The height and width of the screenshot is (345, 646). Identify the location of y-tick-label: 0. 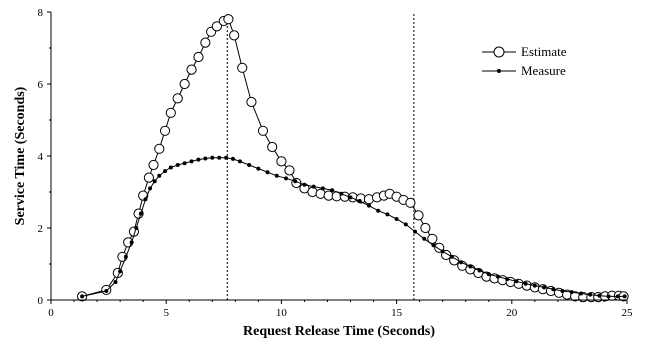
(41, 301).